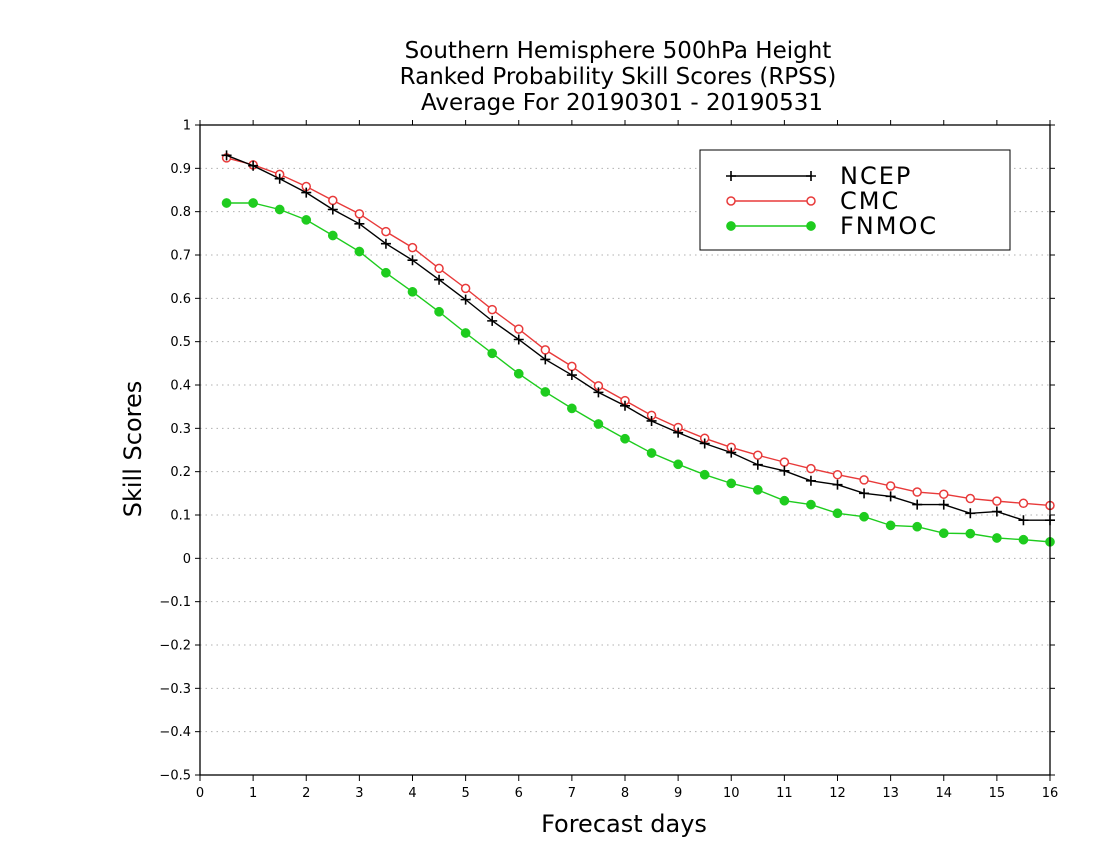 The image size is (1100, 850). What do you see at coordinates (876, 176) in the screenshot?
I see `legend-ncep-label: NCEP` at bounding box center [876, 176].